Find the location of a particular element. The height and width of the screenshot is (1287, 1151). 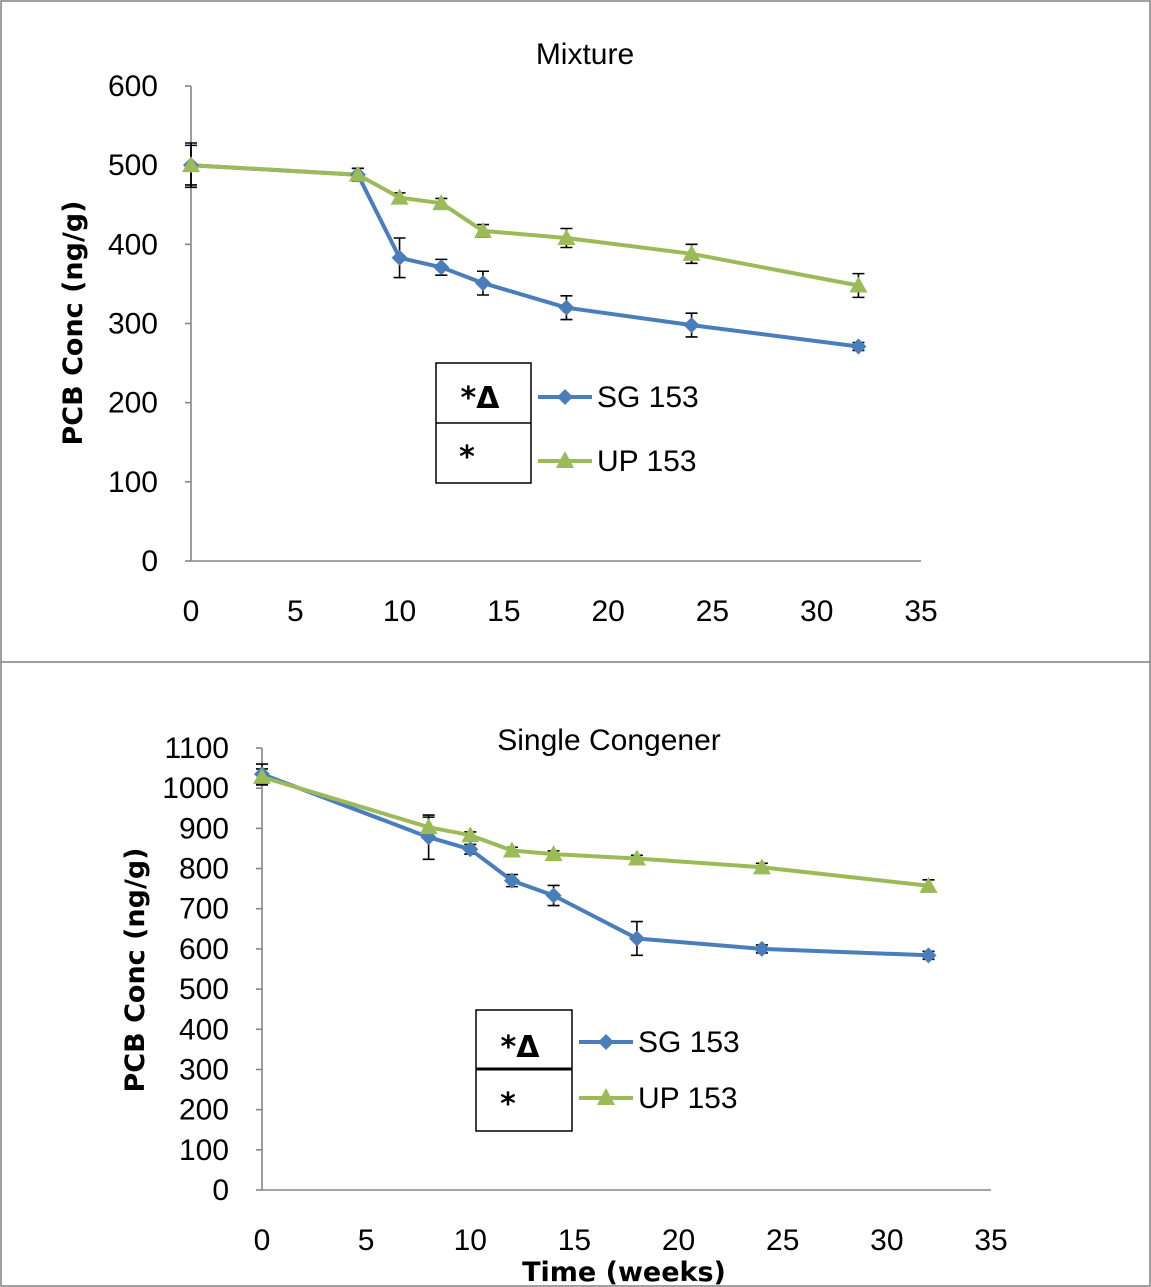

y-tick-label: 1100 is located at coordinates (196, 748).